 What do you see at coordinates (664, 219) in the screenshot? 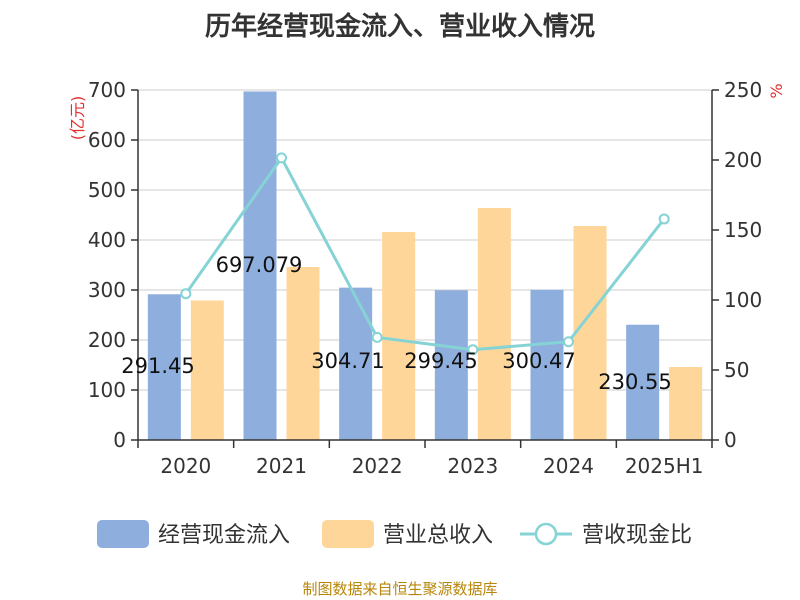
I see `ratio-point-2025H1` at bounding box center [664, 219].